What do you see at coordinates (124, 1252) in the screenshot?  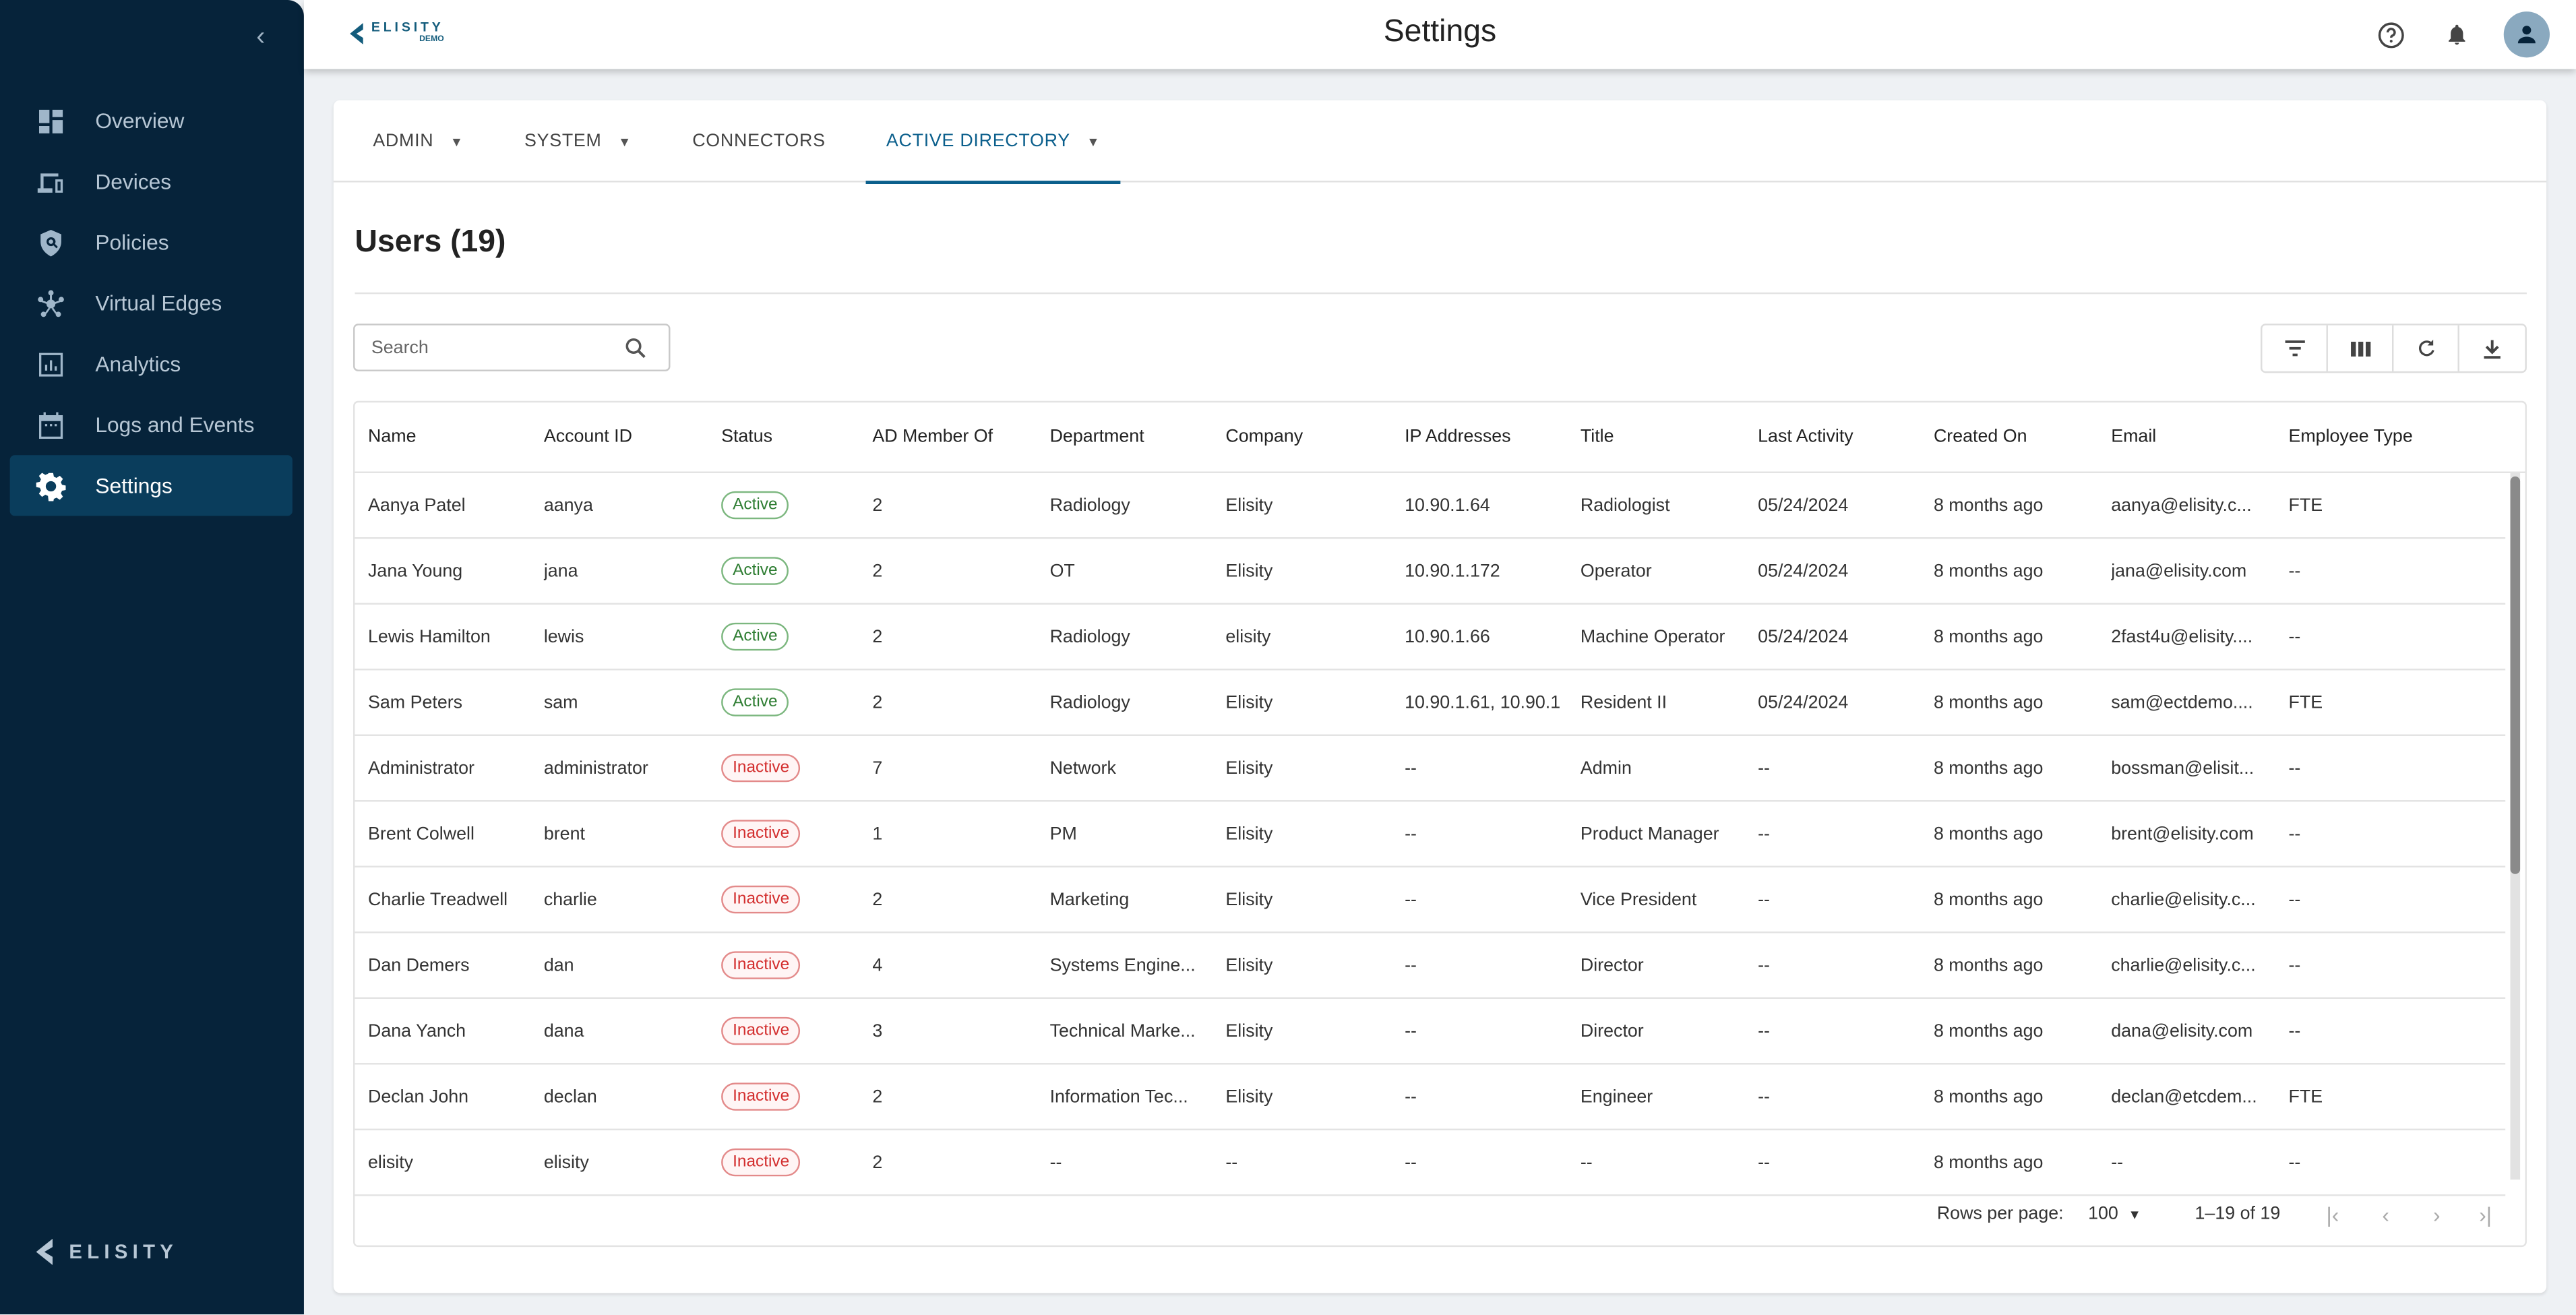 I see `sidebar-logo-text: ELISITY` at bounding box center [124, 1252].